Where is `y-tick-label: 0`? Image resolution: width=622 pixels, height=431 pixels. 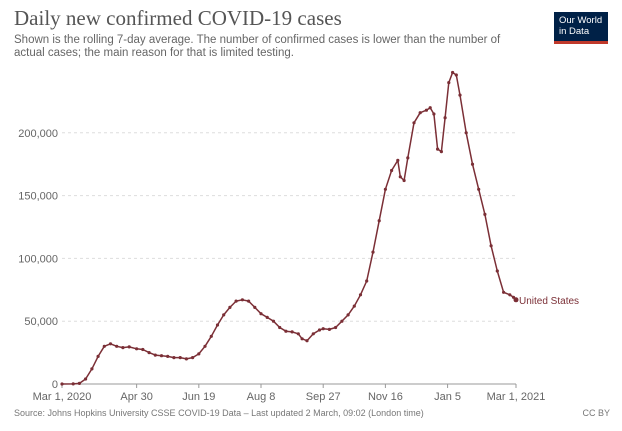
y-tick-label: 0 is located at coordinates (55, 385).